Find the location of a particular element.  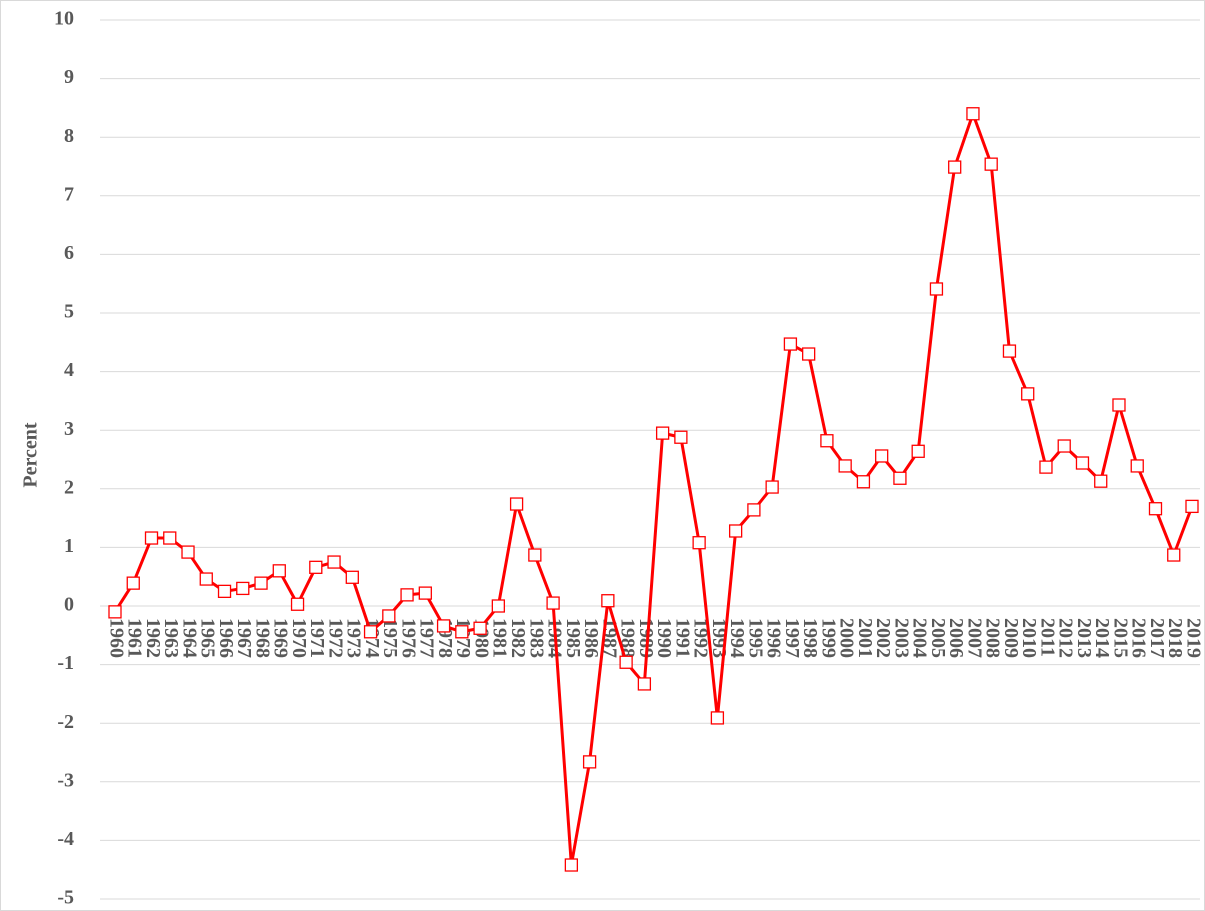

x-tick-label: 1983 is located at coordinates (536, 638).